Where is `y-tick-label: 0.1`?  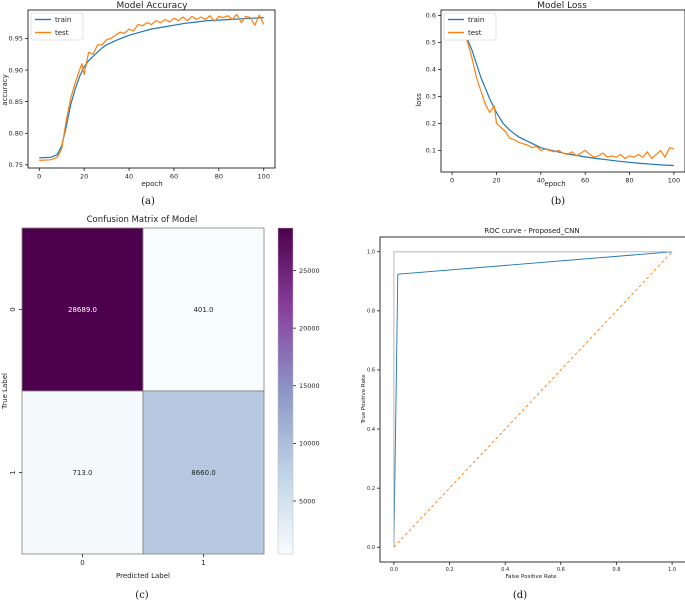
y-tick-label: 0.1 is located at coordinates (431, 151).